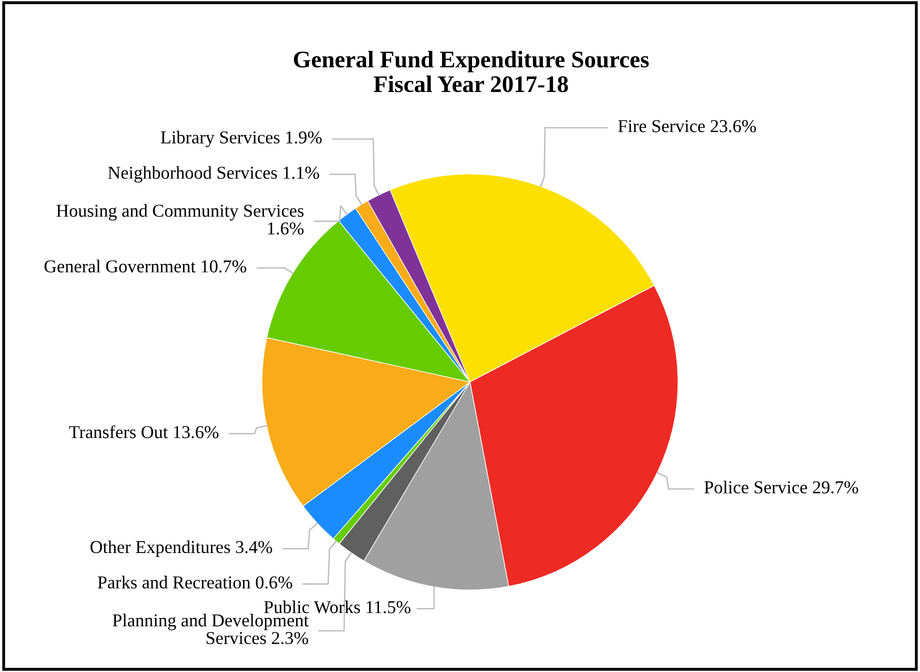  I want to click on slice-label: Fire Service 23.6%, so click(687, 126).